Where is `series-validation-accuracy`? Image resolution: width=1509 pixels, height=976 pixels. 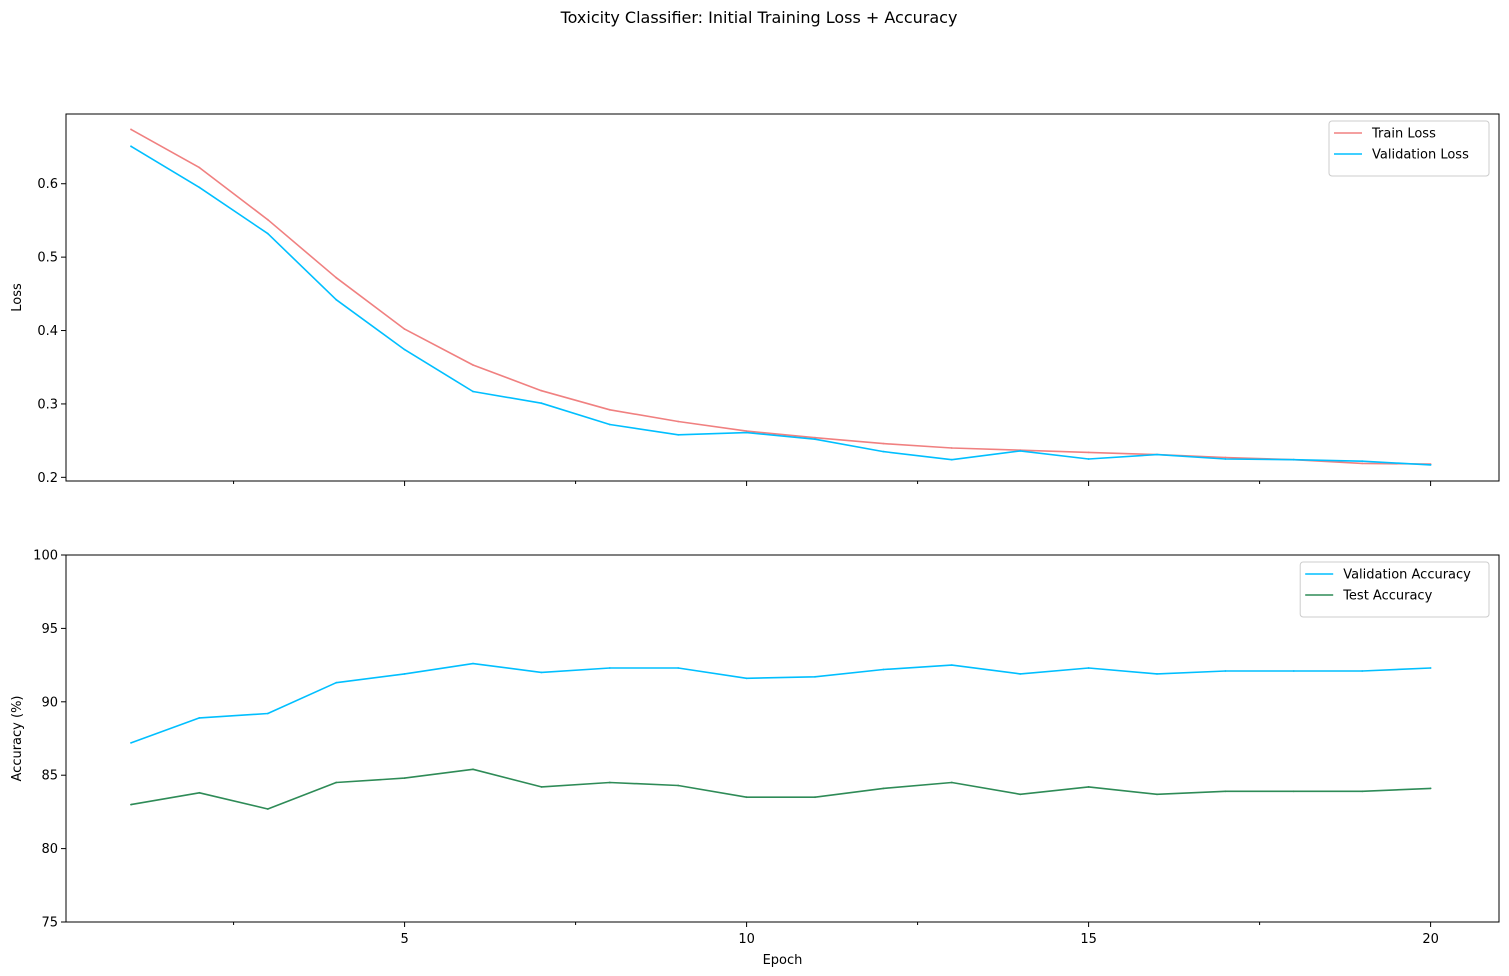
series-validation-accuracy is located at coordinates (781, 703).